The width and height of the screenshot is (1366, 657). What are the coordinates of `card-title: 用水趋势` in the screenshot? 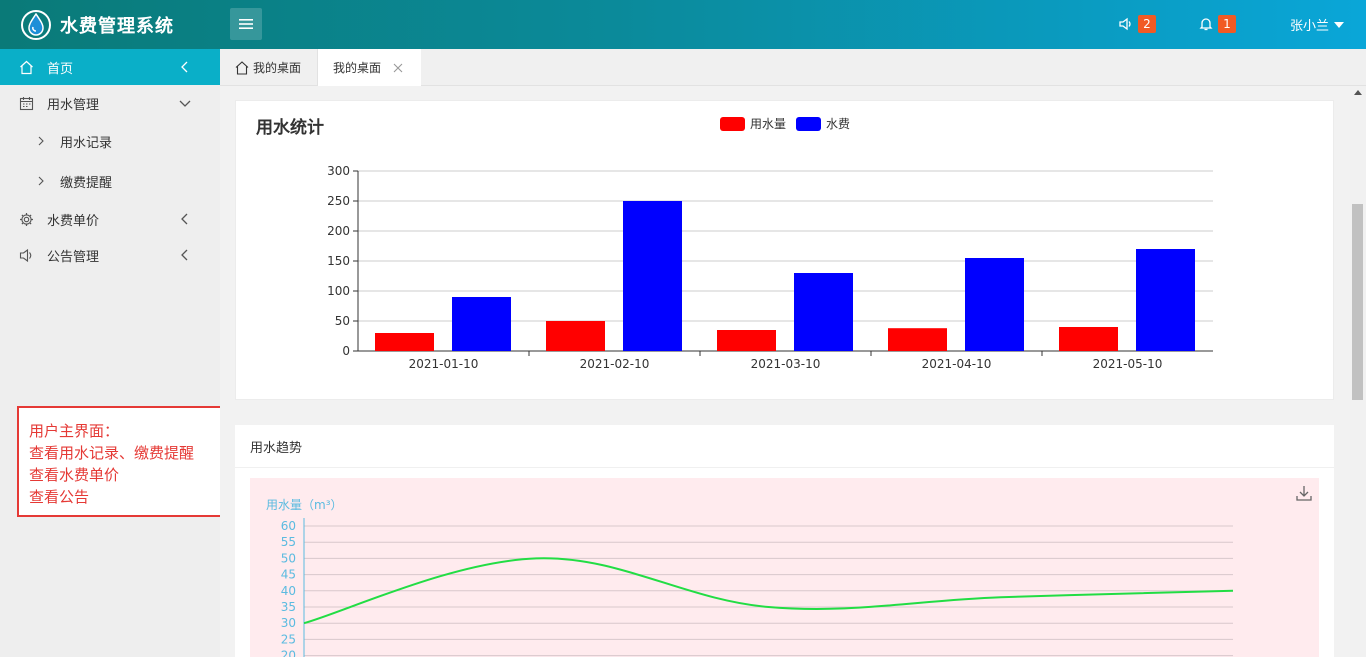 It's located at (784, 446).